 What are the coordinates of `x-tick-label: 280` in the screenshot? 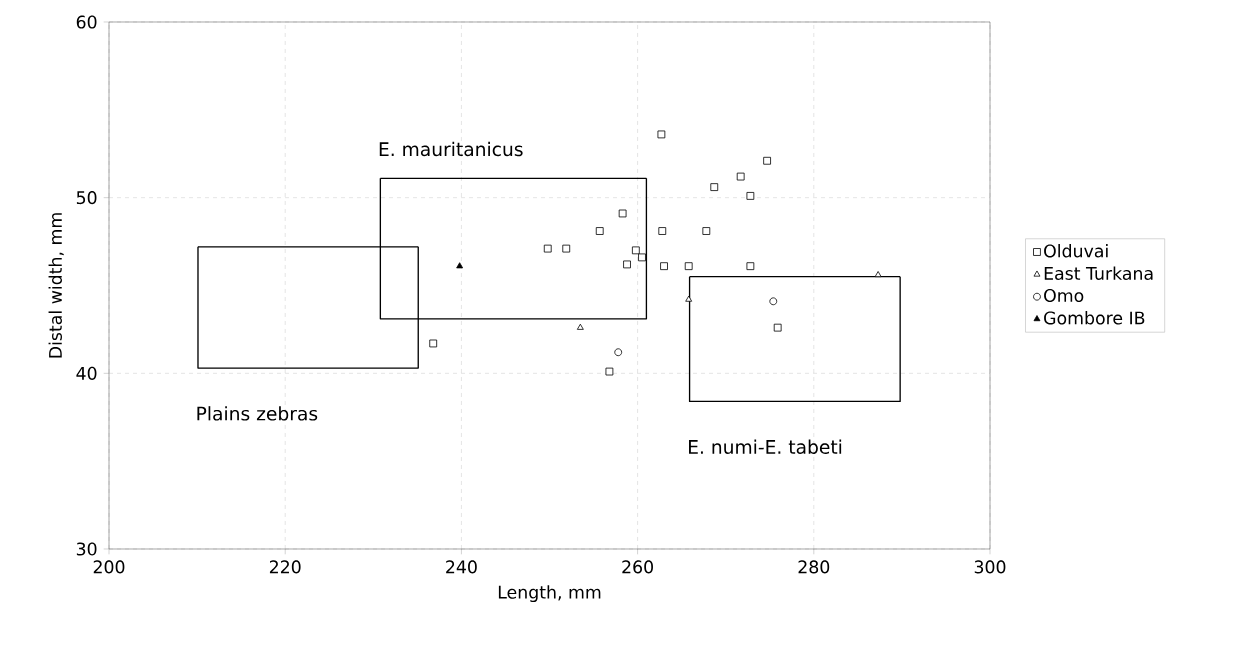 It's located at (814, 567).